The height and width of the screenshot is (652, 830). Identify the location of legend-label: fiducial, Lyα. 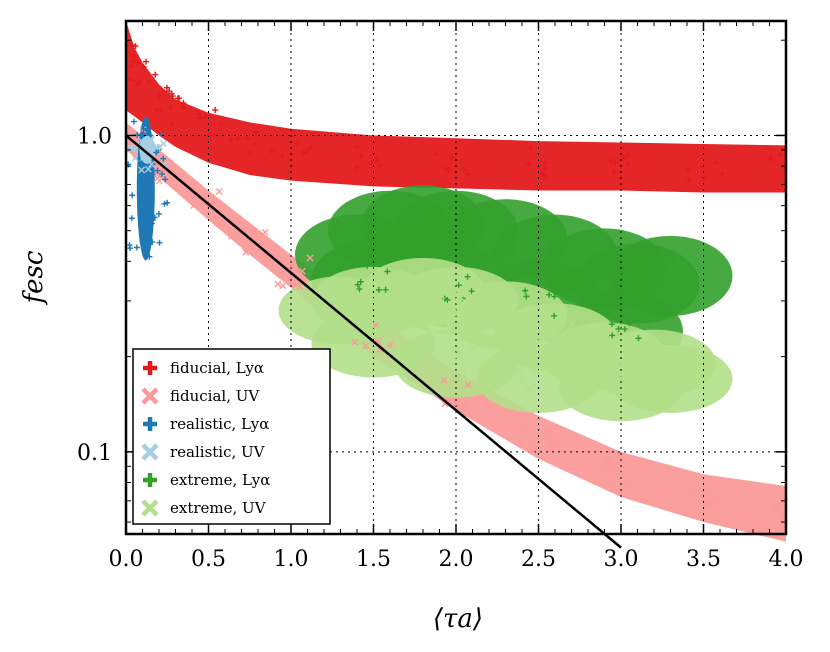
(217, 368).